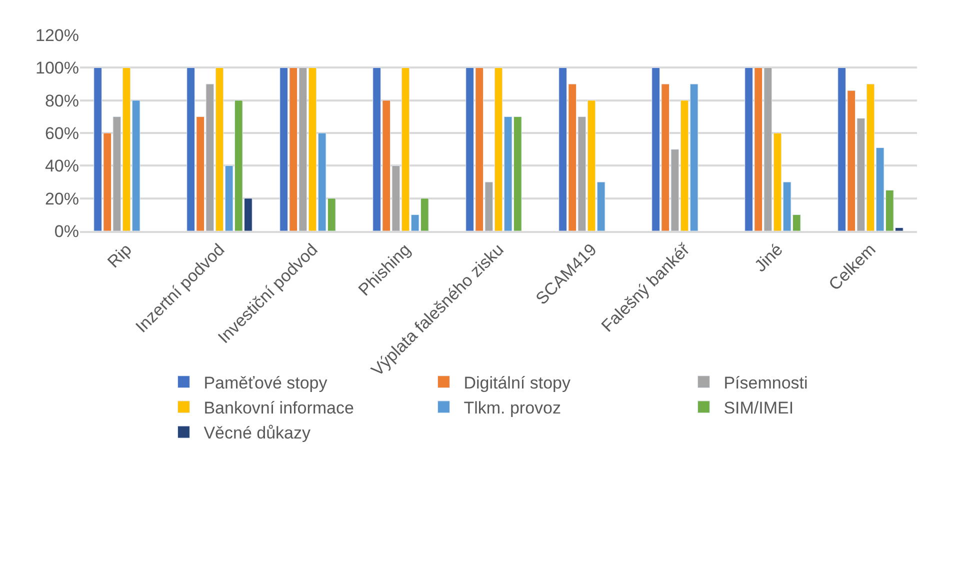 The image size is (957, 581). I want to click on y-tick-label: 60%, so click(61, 133).